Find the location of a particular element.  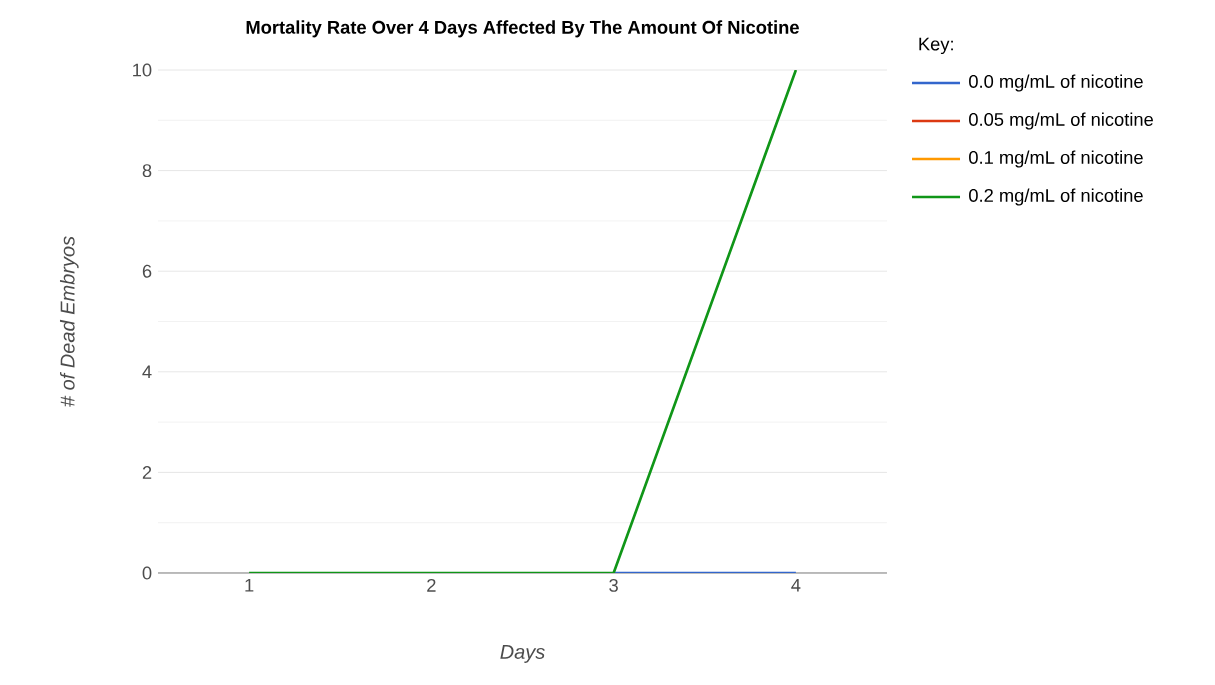

y-tick-label: 8 is located at coordinates (147, 171).